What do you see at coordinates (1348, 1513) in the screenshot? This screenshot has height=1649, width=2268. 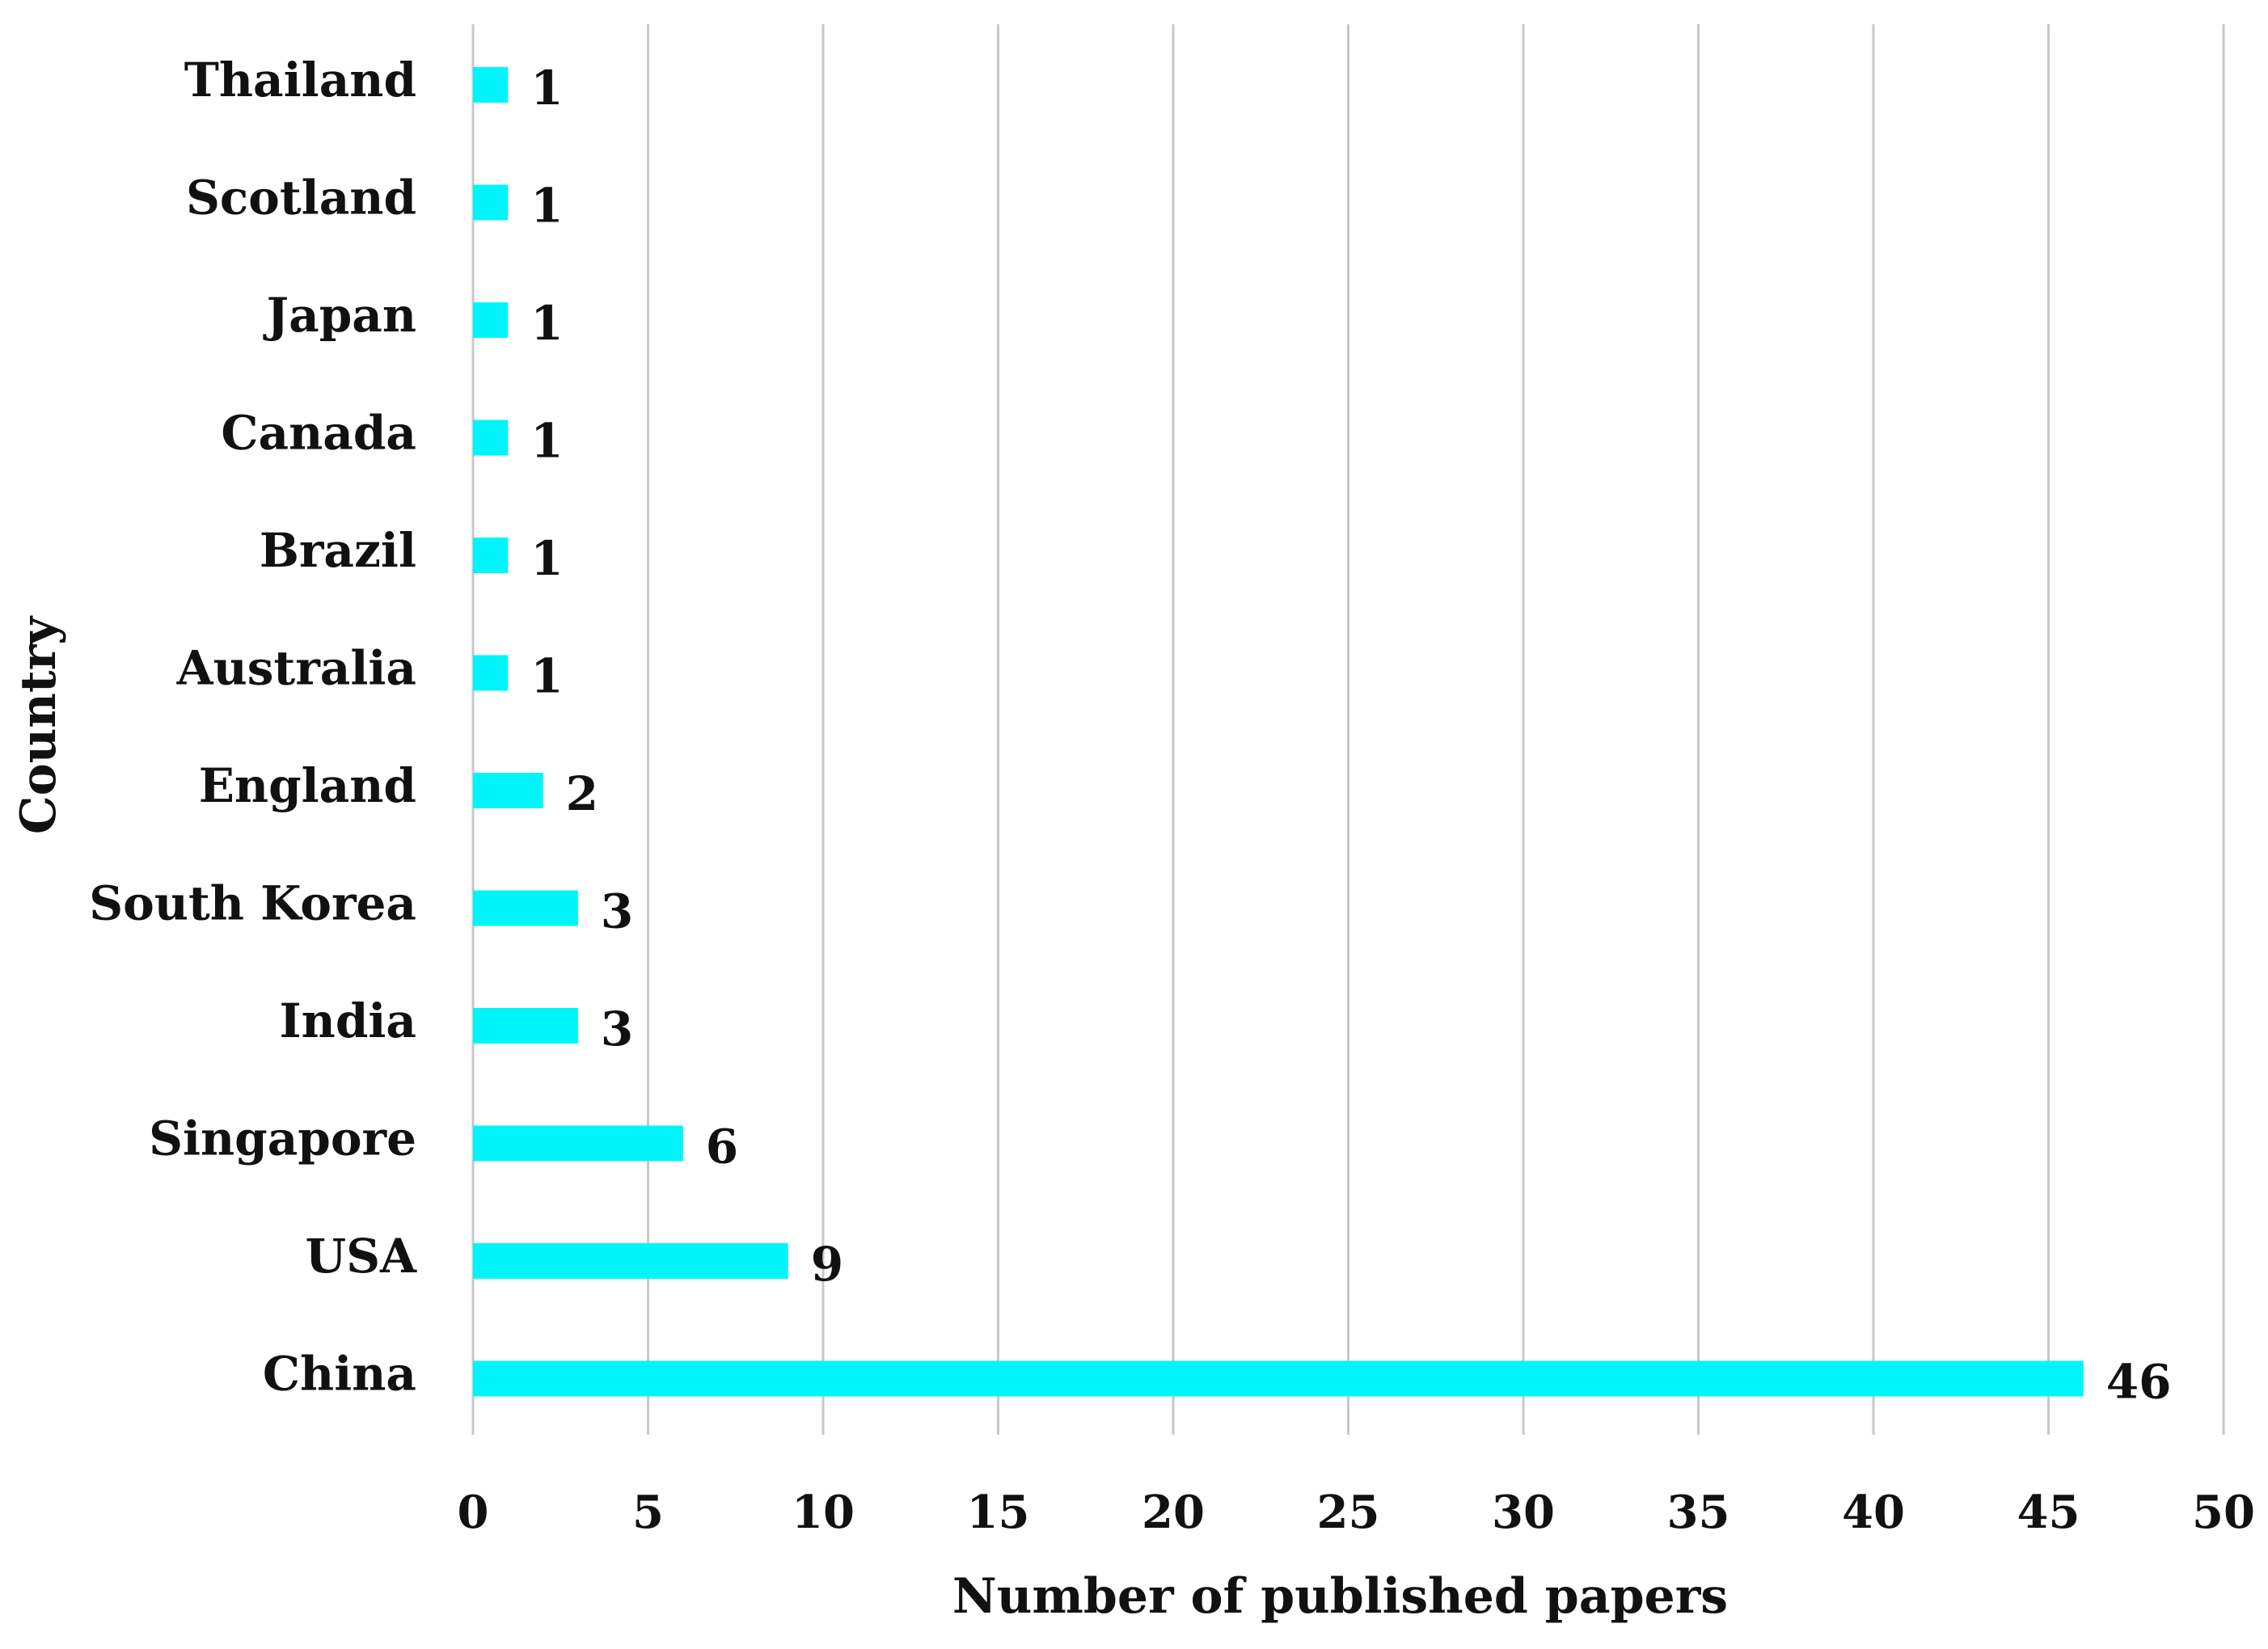 I see `x-tick-label: 25` at bounding box center [1348, 1513].